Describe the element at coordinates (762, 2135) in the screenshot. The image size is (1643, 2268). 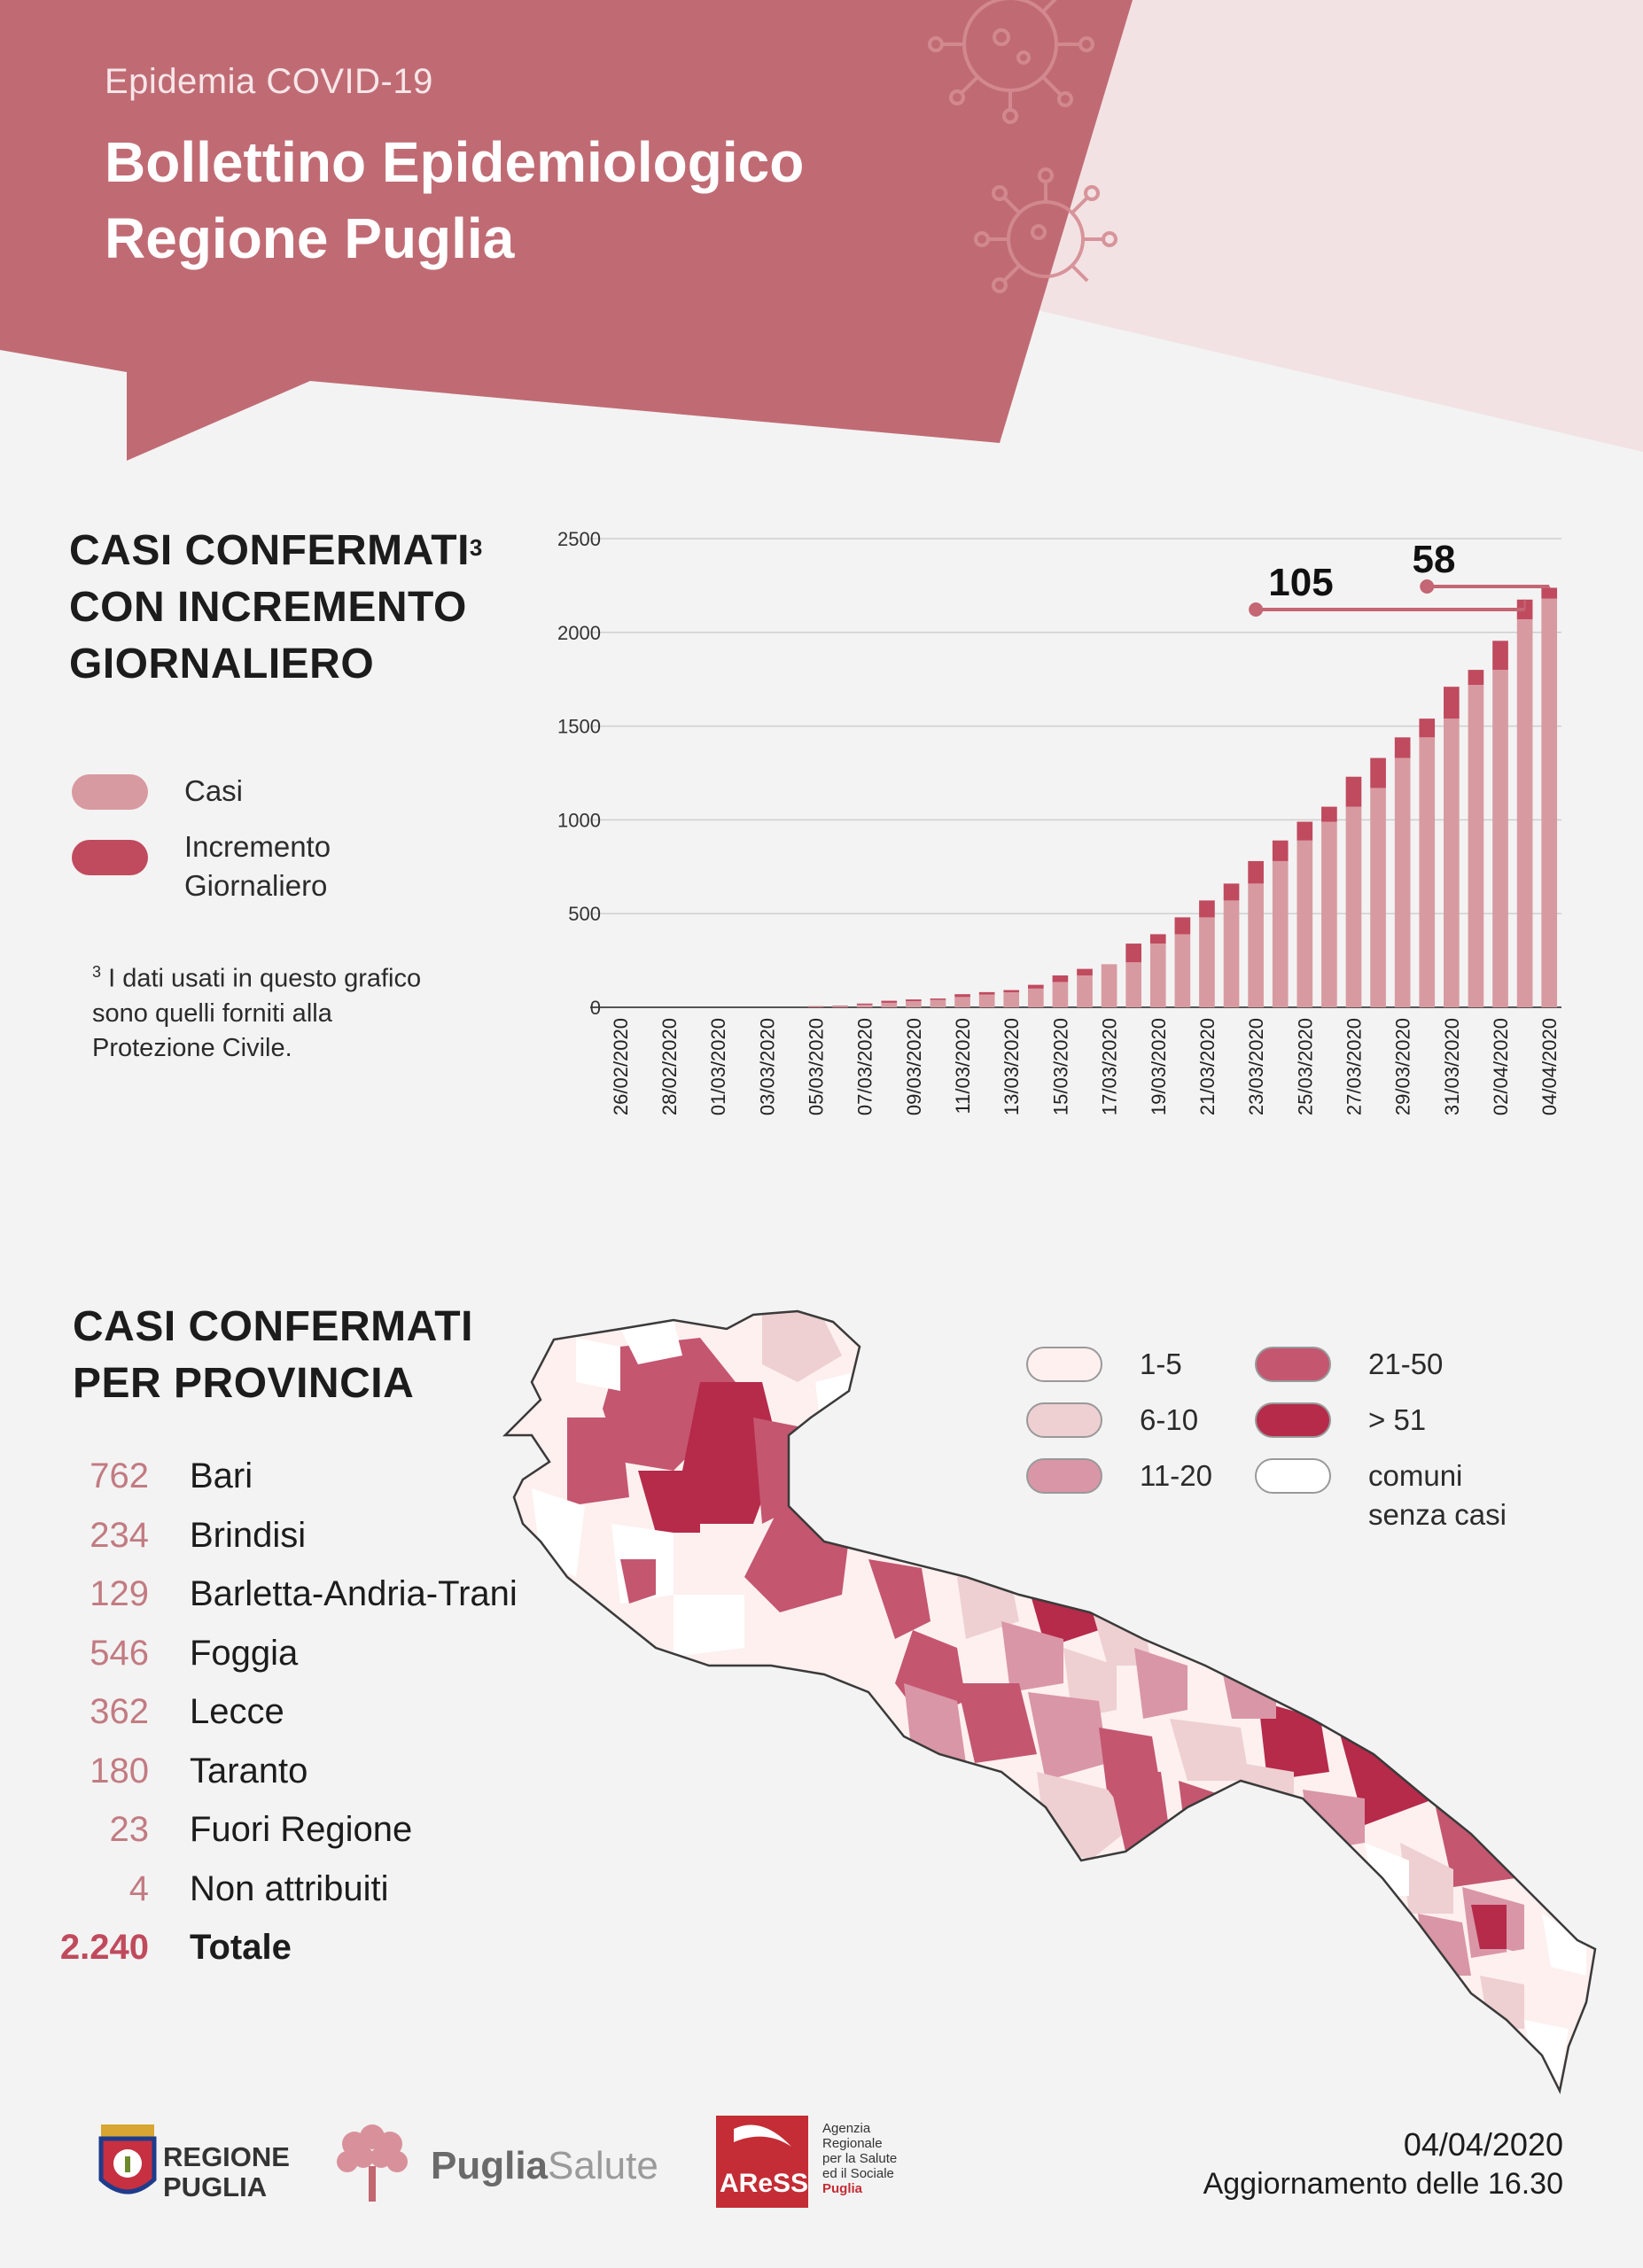
I see `aress-logo-wave-icon` at that location.